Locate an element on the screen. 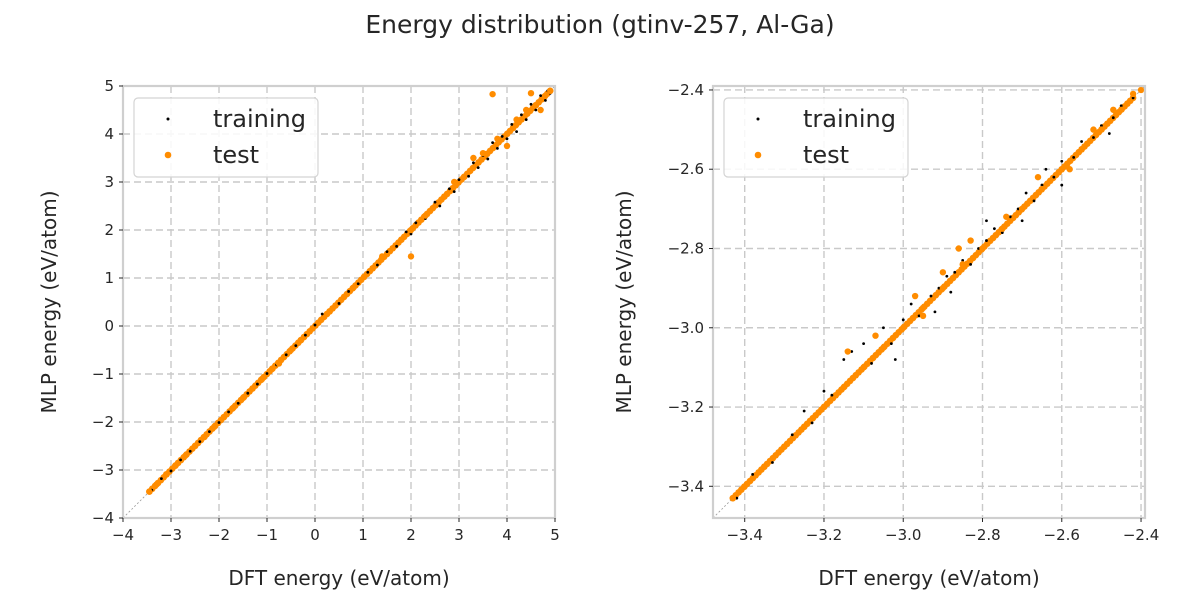 This screenshot has width=1200, height=600. x-tick-label: 4 is located at coordinates (507, 535).